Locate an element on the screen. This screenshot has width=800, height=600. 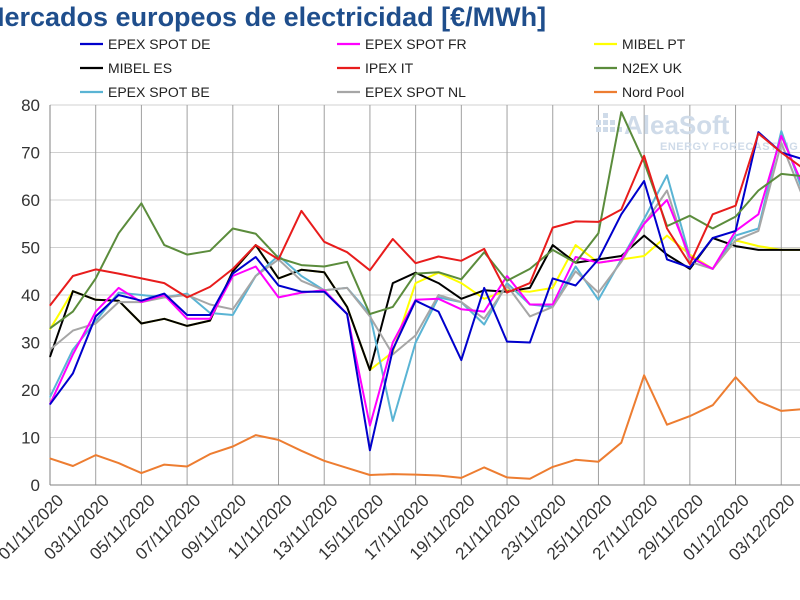
watermark-tagline: ENERGY FORECASTING is located at coordinates (729, 147).